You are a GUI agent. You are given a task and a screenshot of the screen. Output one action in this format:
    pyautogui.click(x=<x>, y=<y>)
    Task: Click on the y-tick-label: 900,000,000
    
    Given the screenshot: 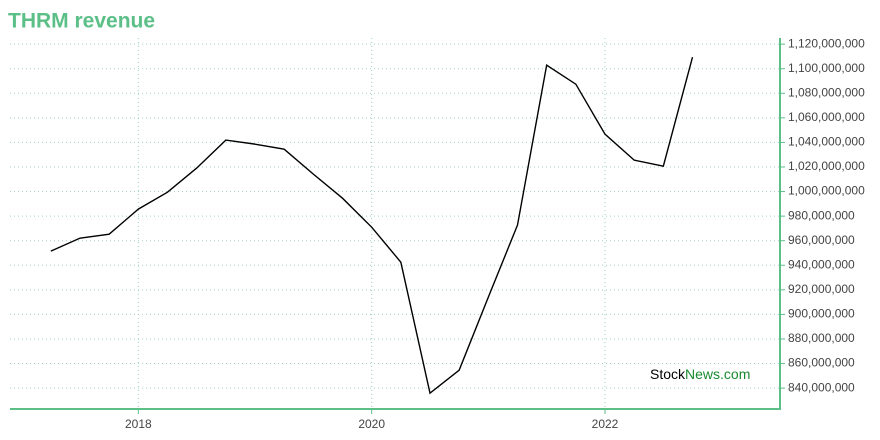 What is the action you would take?
    pyautogui.click(x=821, y=314)
    